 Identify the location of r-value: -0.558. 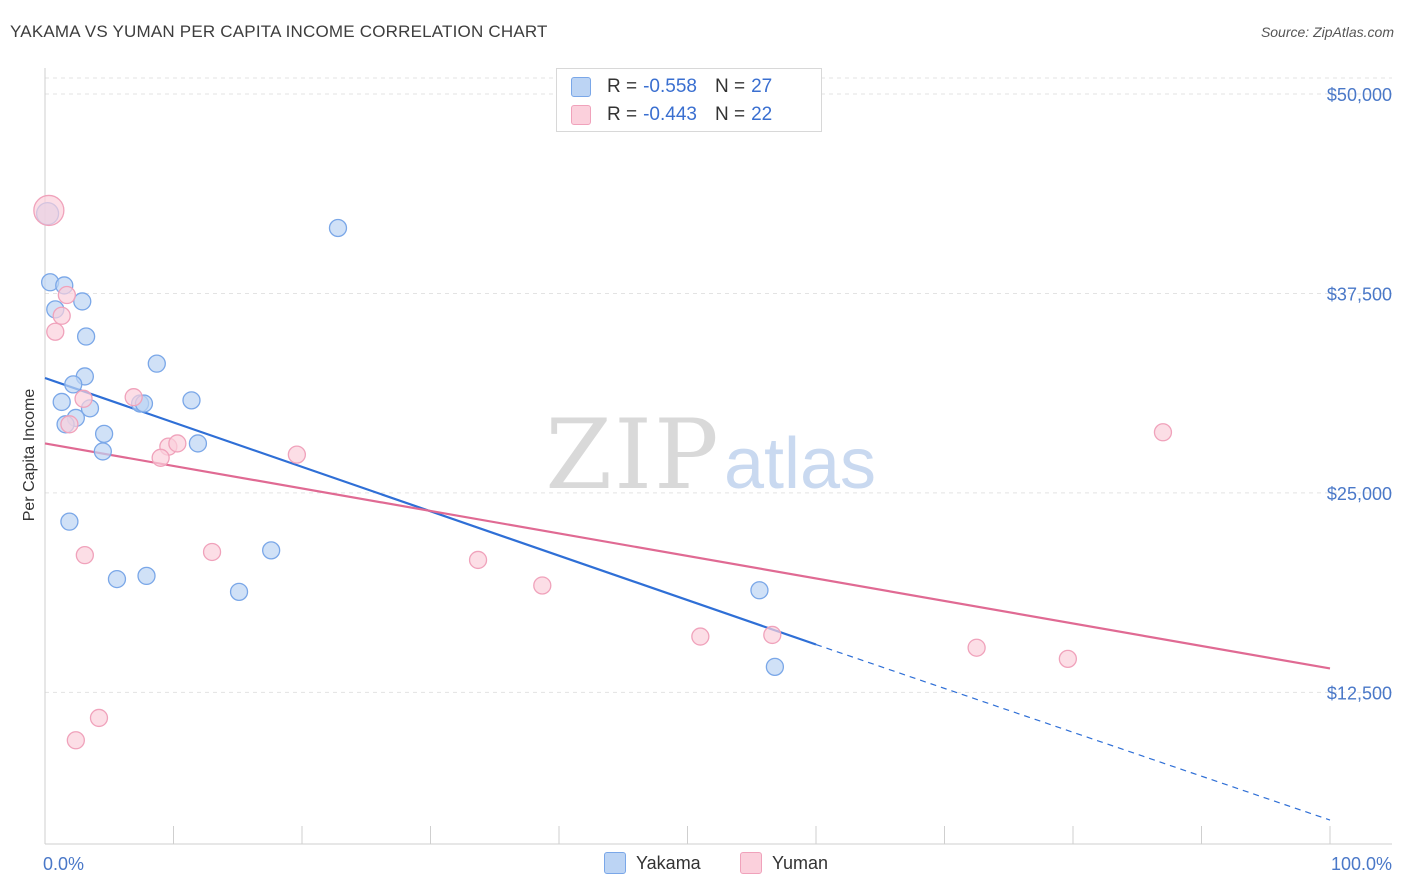
(670, 86).